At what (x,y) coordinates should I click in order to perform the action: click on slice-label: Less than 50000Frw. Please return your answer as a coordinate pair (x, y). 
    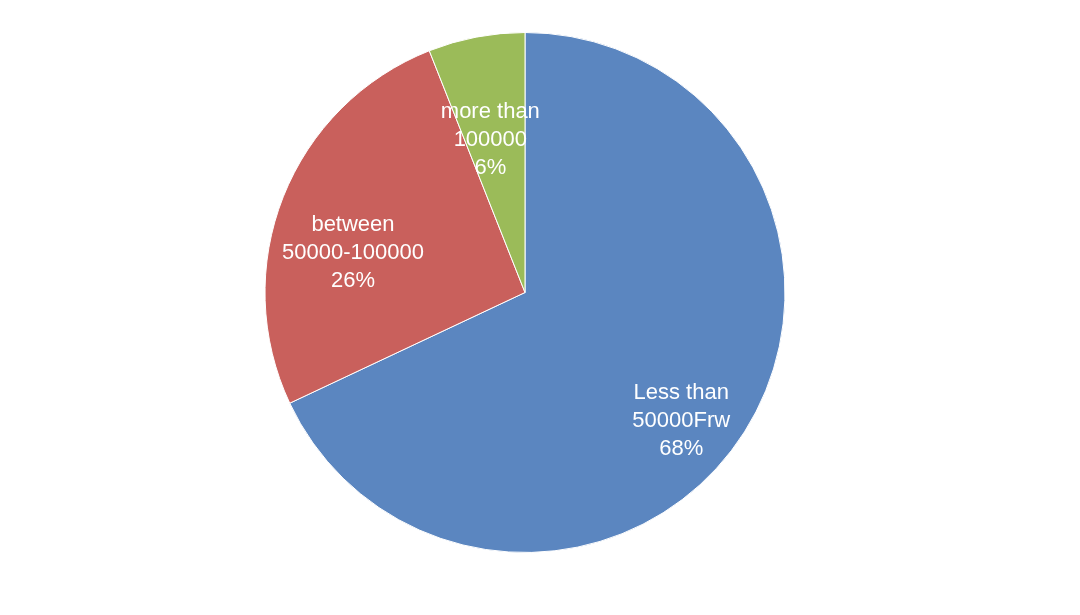
    Looking at the image, I should click on (681, 405).